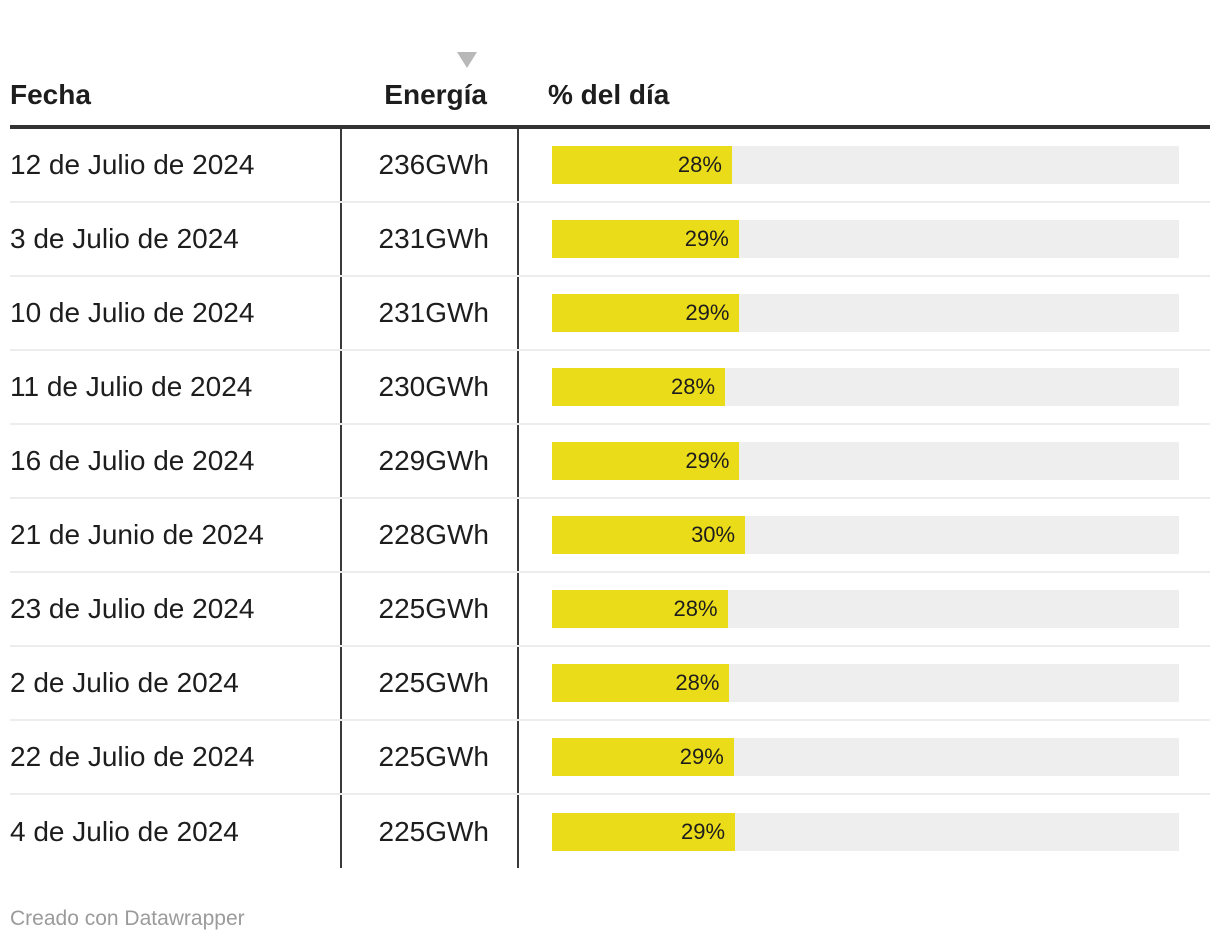 This screenshot has width=1220, height=944. What do you see at coordinates (467, 60) in the screenshot?
I see `sort-descending-icon` at bounding box center [467, 60].